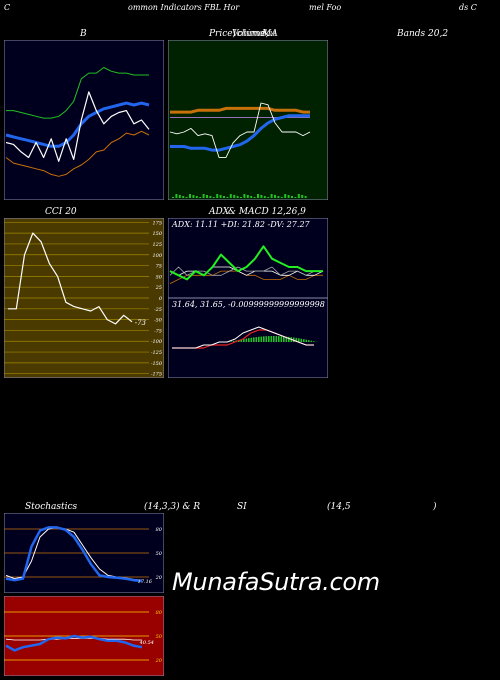 The width and height of the screenshot is (500, 680). I want to click on rsi-tick-label: 50, so click(159, 637).